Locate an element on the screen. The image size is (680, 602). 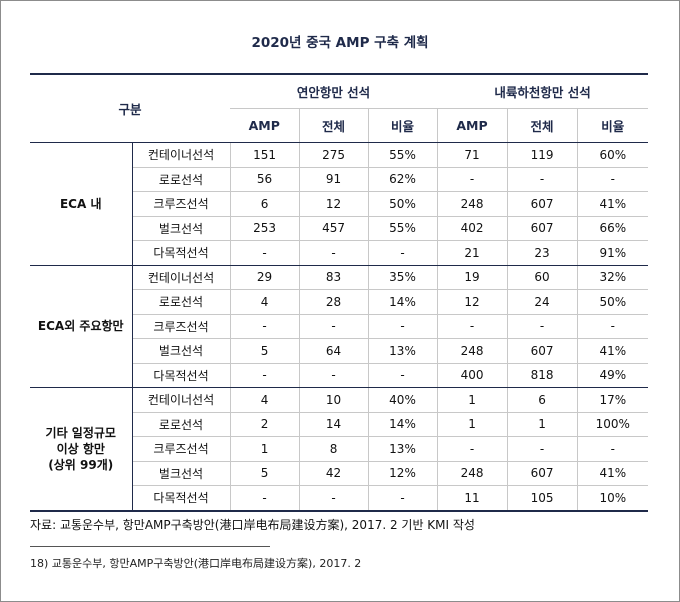
value-cell-c-total: 42 is located at coordinates (334, 473).